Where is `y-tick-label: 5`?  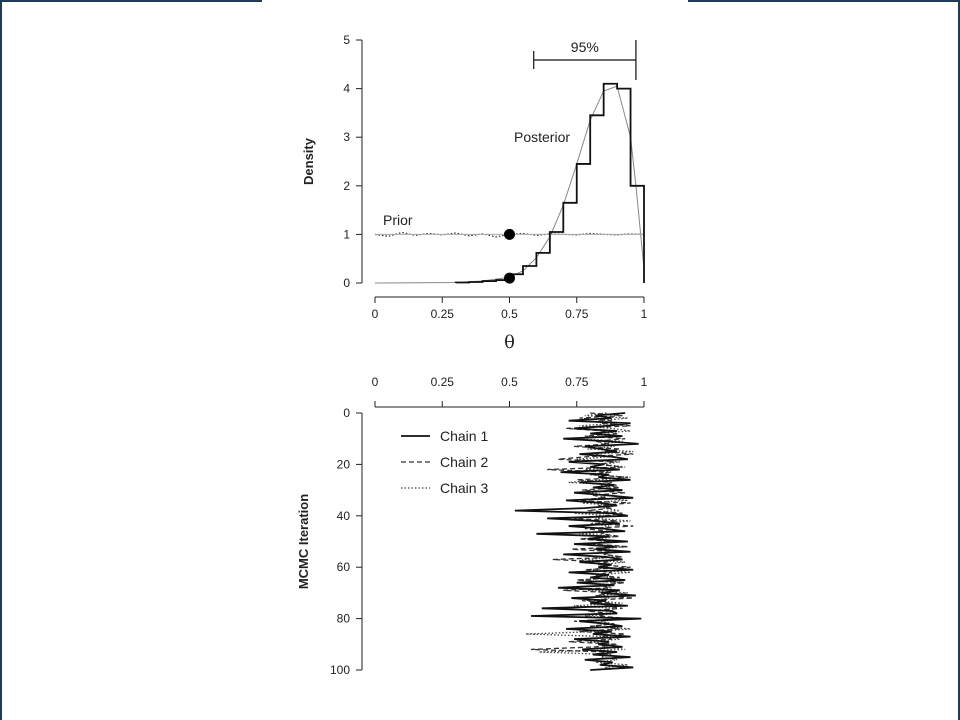 y-tick-label: 5 is located at coordinates (346, 40).